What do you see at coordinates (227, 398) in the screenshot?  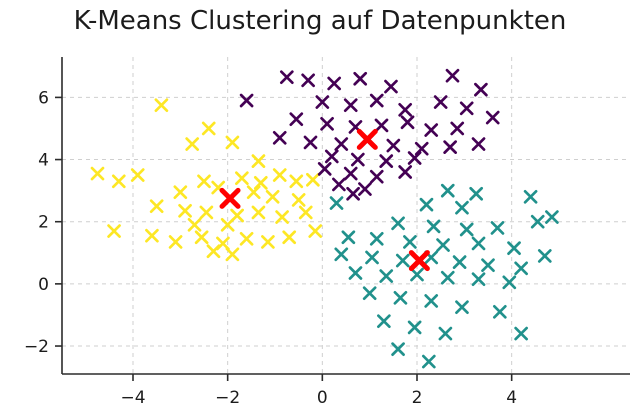 I see `x-axis-tick-label: −2` at bounding box center [227, 398].